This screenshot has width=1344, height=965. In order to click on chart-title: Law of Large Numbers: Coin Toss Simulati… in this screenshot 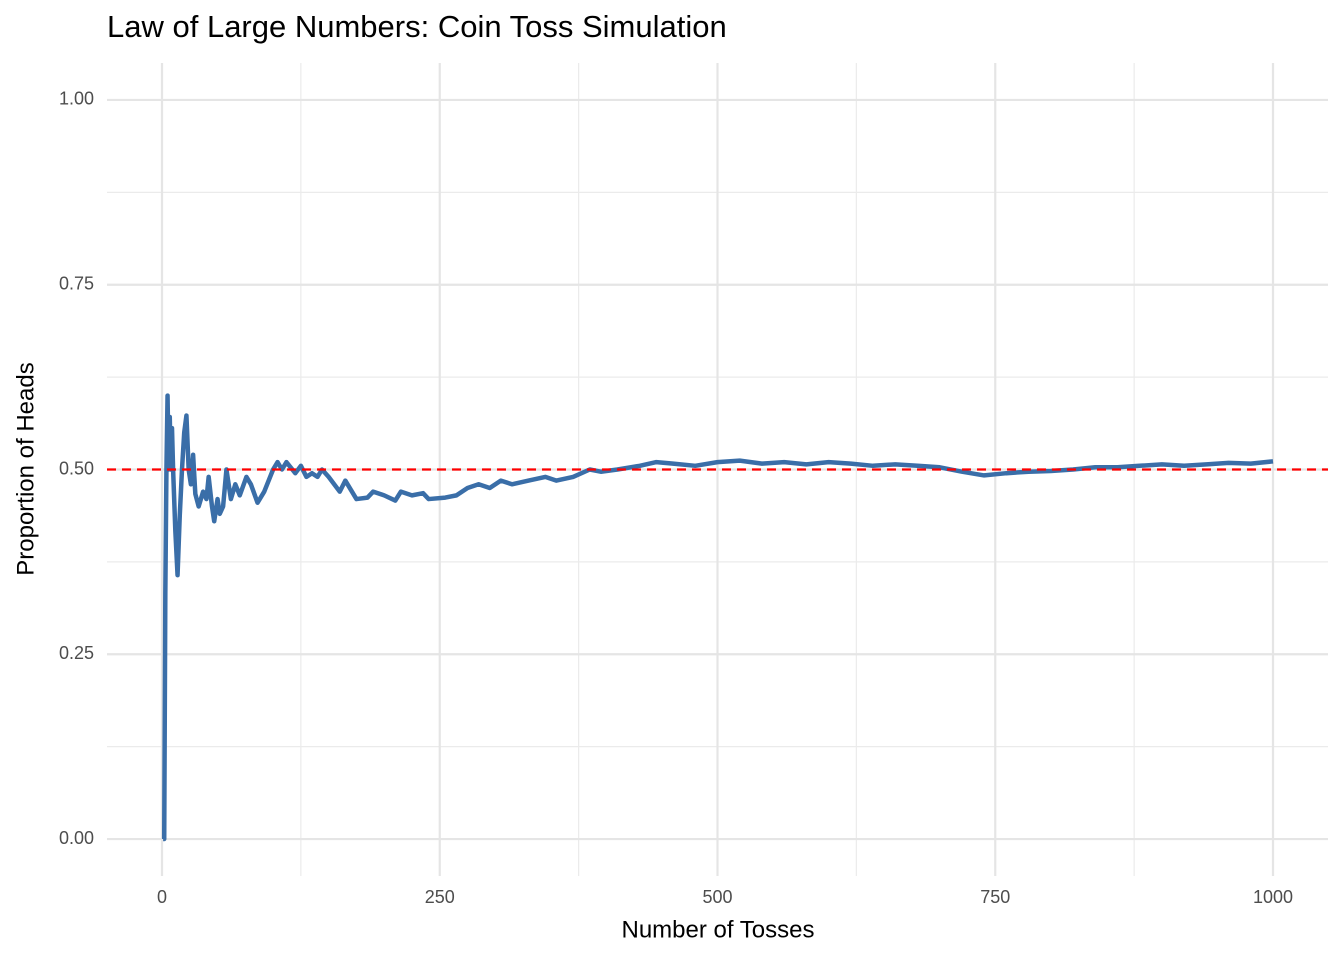, I will do `click(417, 26)`.